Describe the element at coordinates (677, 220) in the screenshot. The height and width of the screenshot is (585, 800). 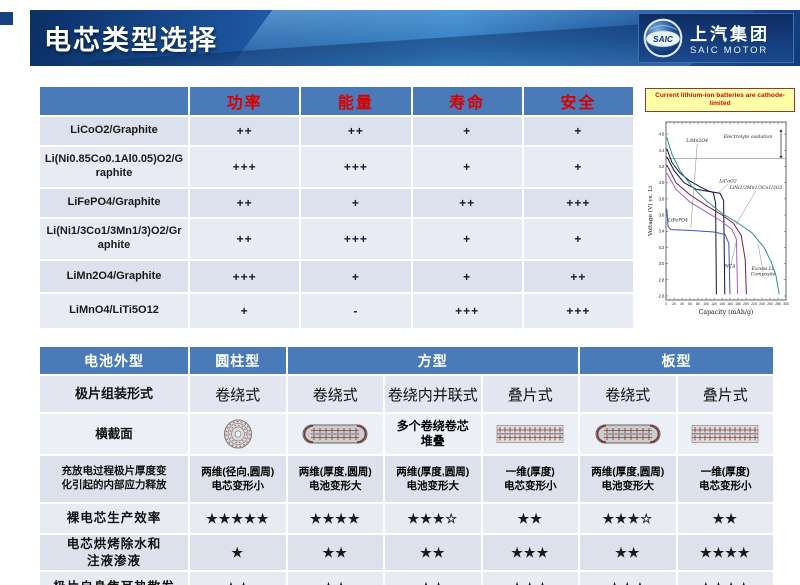
I see `svg-text: LiFePO4` at that location.